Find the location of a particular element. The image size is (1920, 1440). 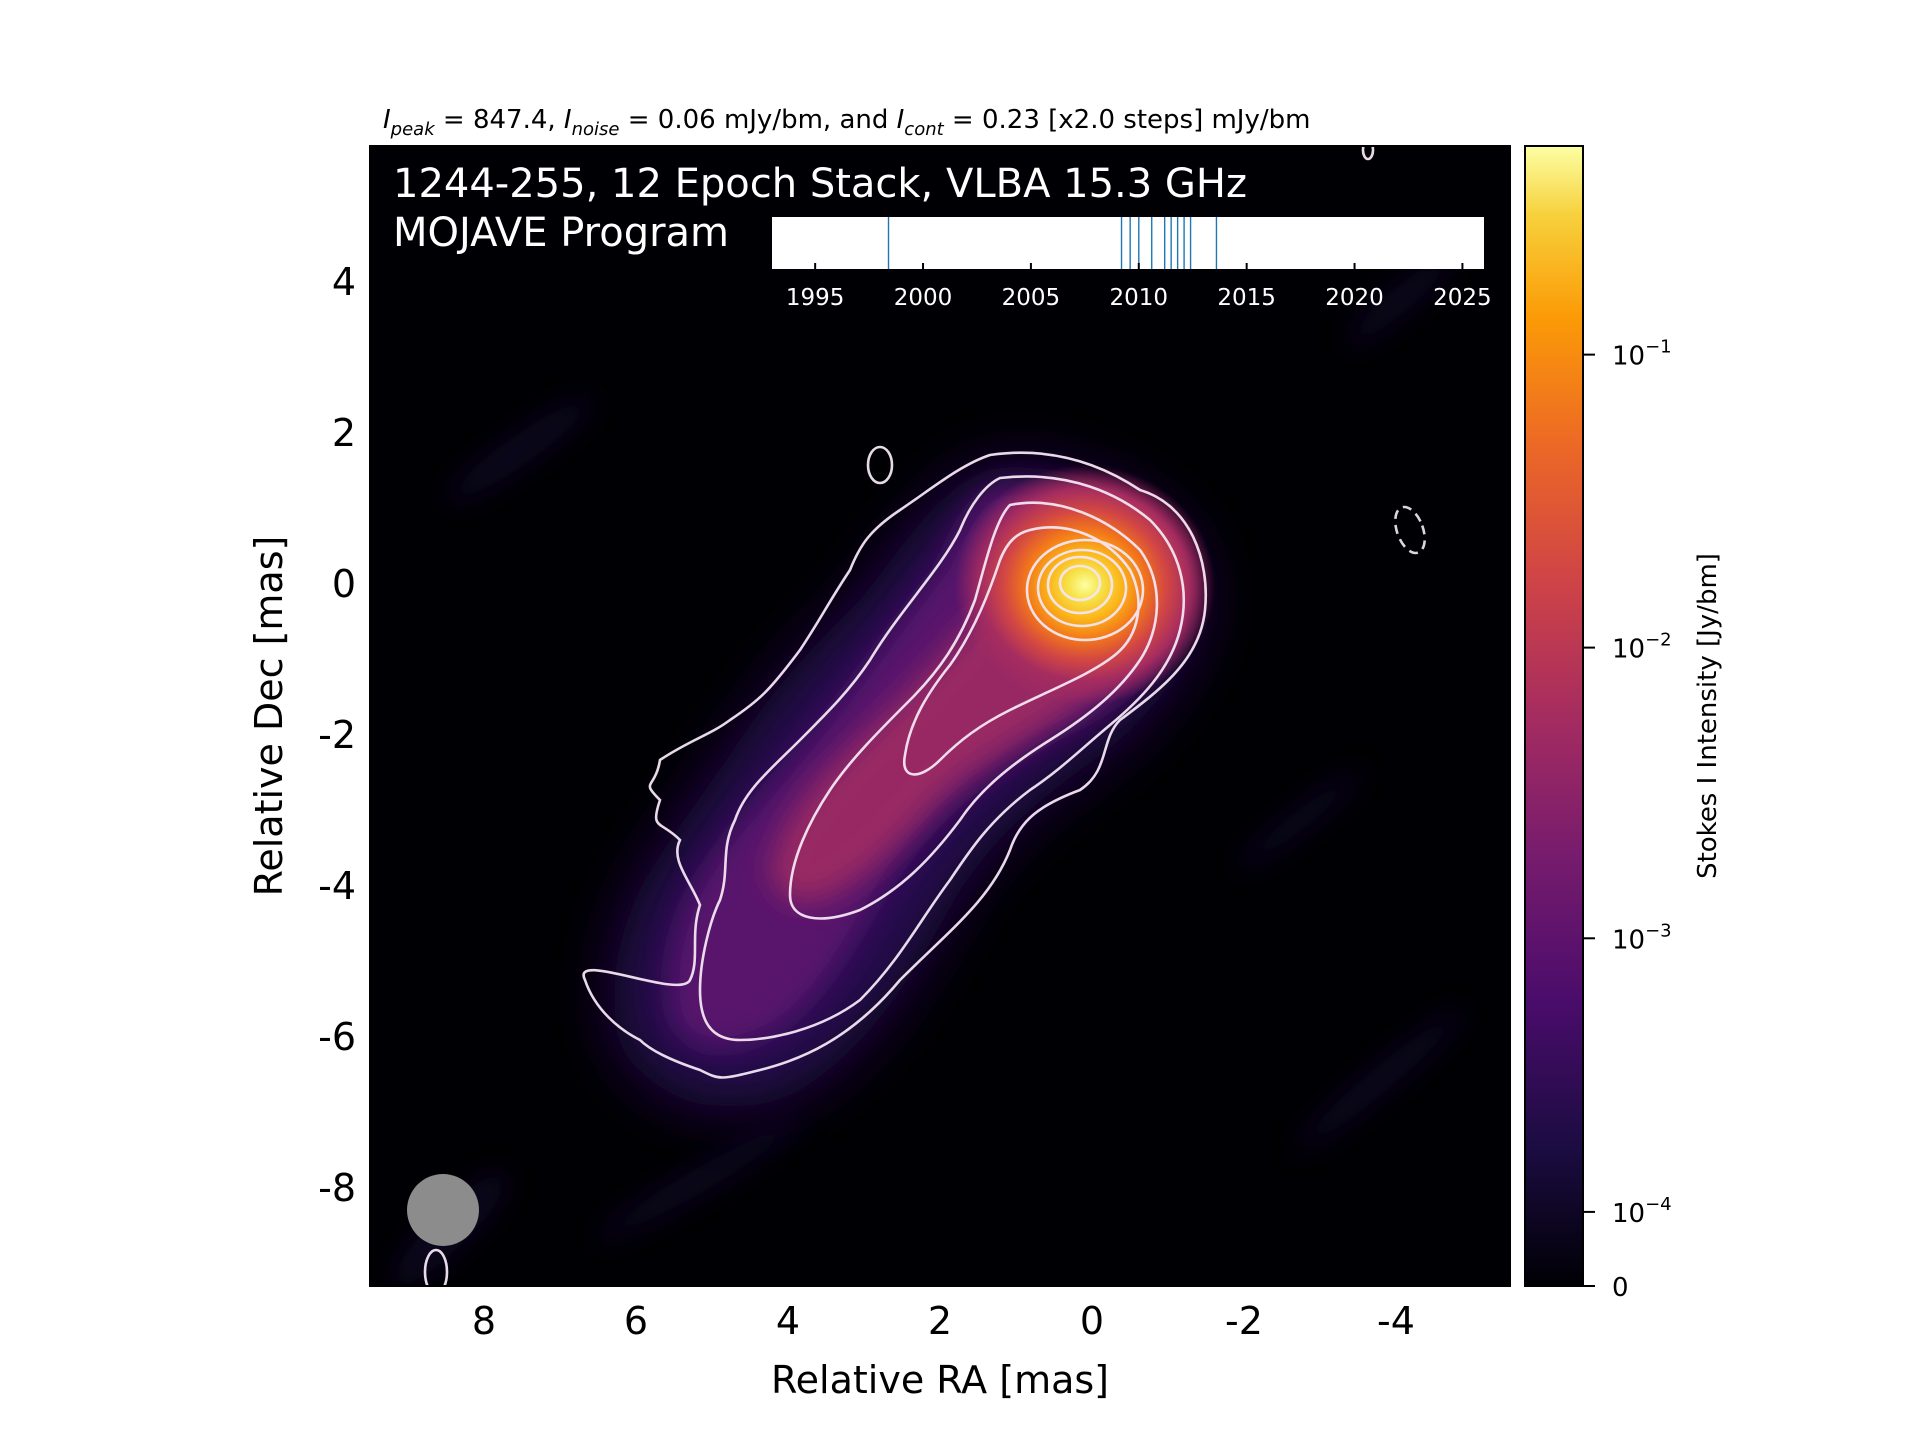

x-tick-label: 0 is located at coordinates (1092, 1321).